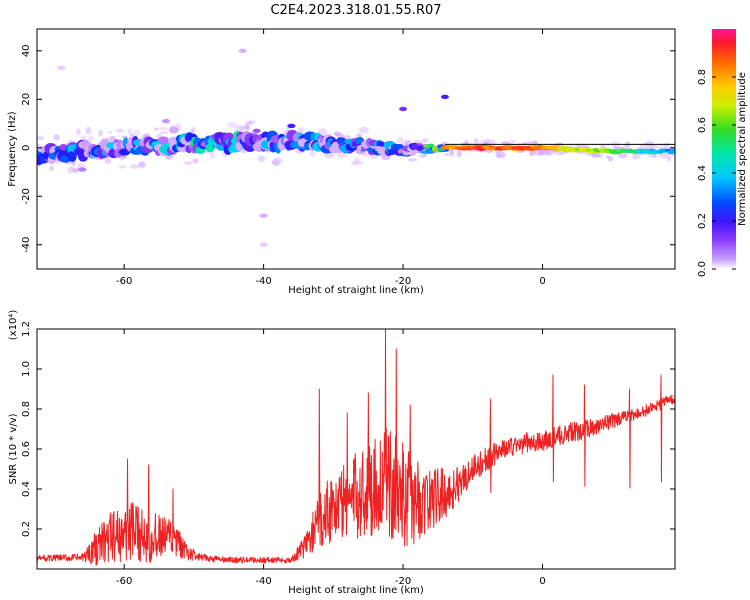  I want to click on y-tick-label: 1.2, so click(26, 329).